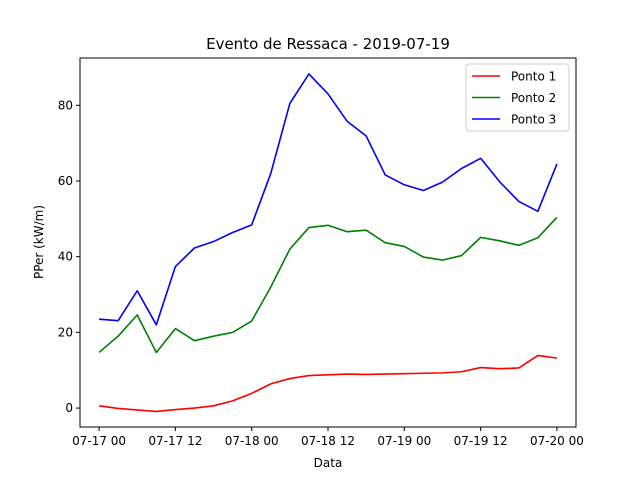  I want to click on y-tick-label: 60, so click(65, 181).